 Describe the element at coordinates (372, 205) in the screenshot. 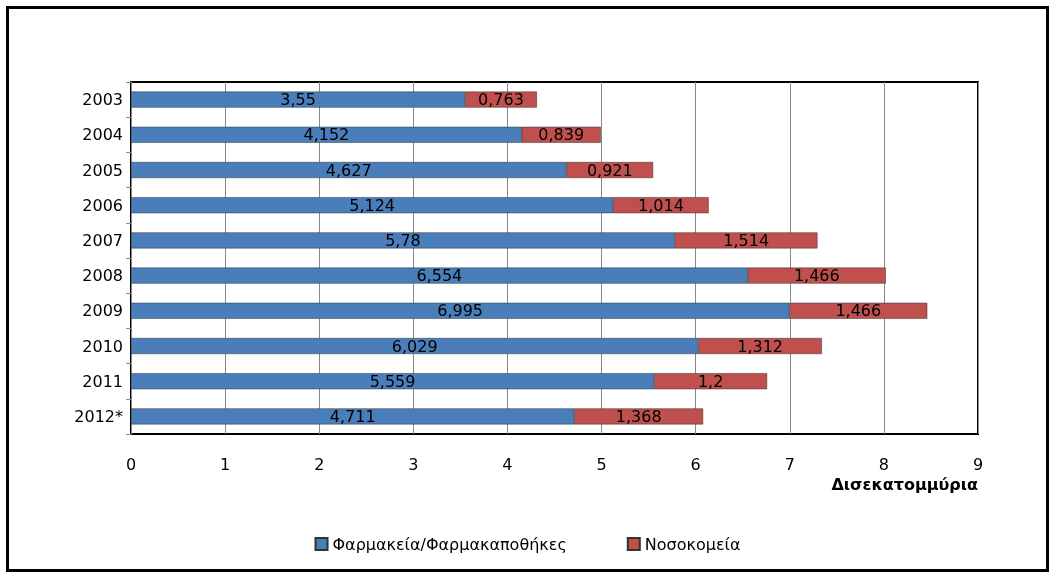

I see `data-label: 5,124` at that location.